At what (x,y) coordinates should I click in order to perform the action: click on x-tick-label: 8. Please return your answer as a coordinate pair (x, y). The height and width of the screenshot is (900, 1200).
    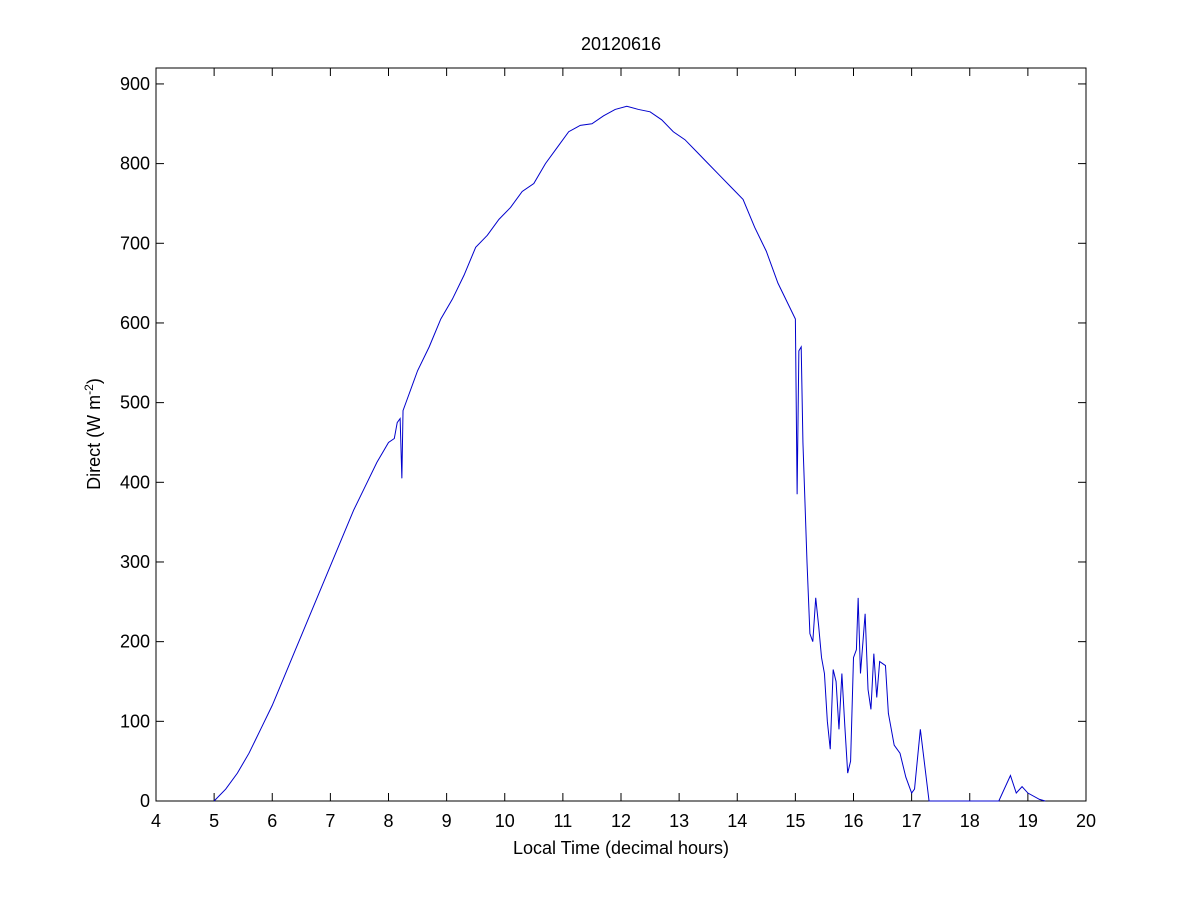
    Looking at the image, I should click on (388, 821).